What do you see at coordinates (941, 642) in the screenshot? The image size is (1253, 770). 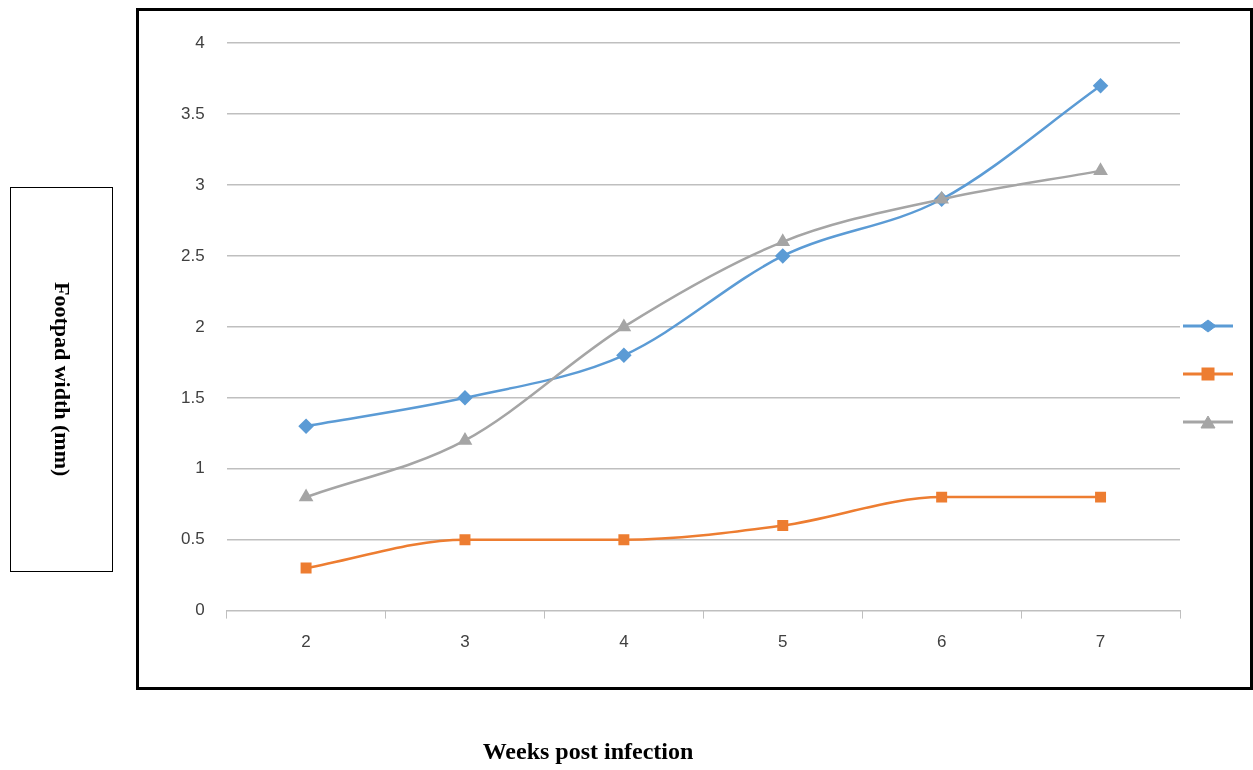 I see `x-tick-label: 6` at bounding box center [941, 642].